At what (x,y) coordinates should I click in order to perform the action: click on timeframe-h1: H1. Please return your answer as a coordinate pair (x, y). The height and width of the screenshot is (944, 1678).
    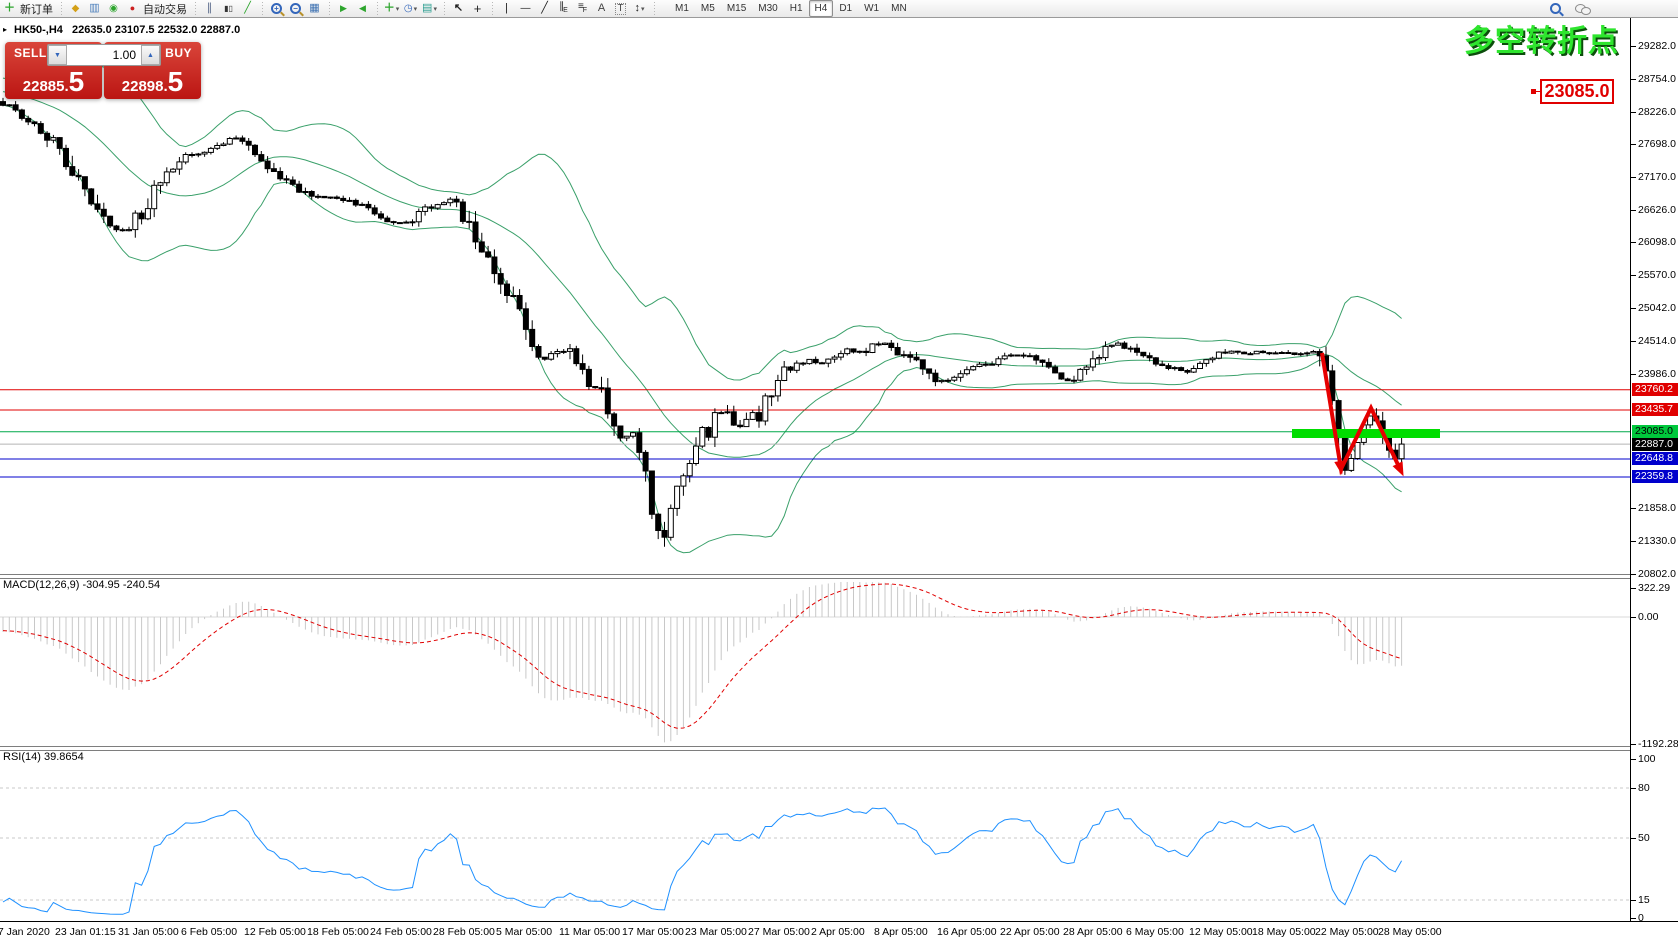
    Looking at the image, I should click on (796, 8).